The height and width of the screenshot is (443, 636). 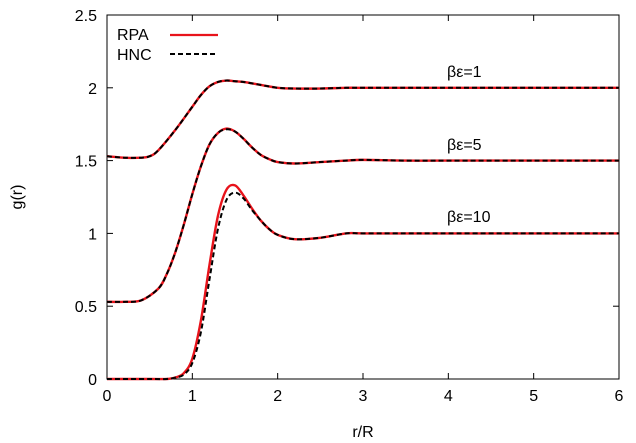 What do you see at coordinates (92, 89) in the screenshot?
I see `y-tick-label: 2` at bounding box center [92, 89].